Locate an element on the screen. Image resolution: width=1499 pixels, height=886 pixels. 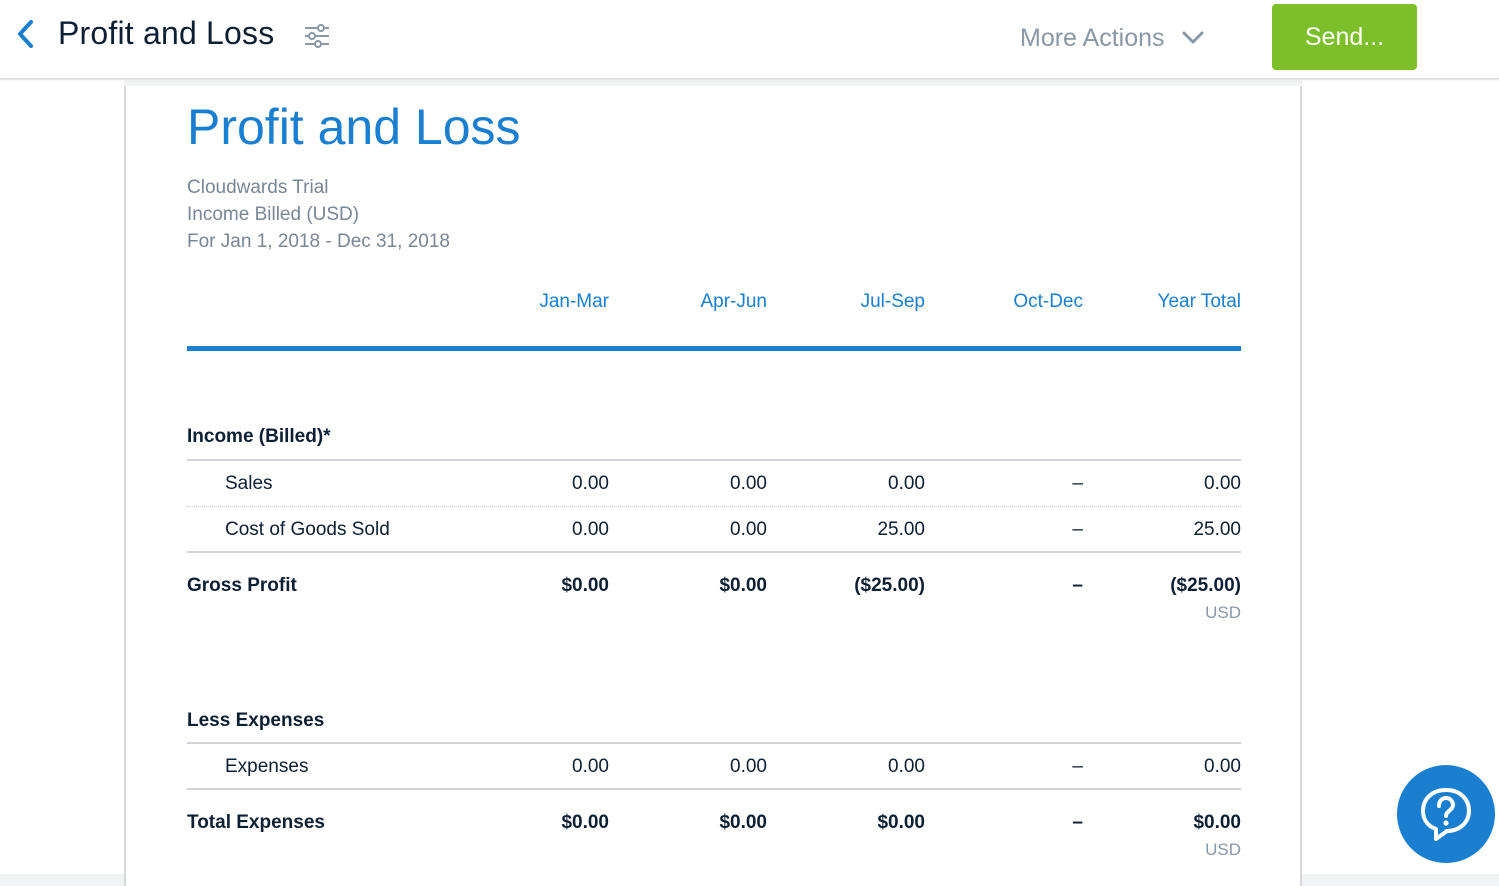
left-margin is located at coordinates (62, 477).